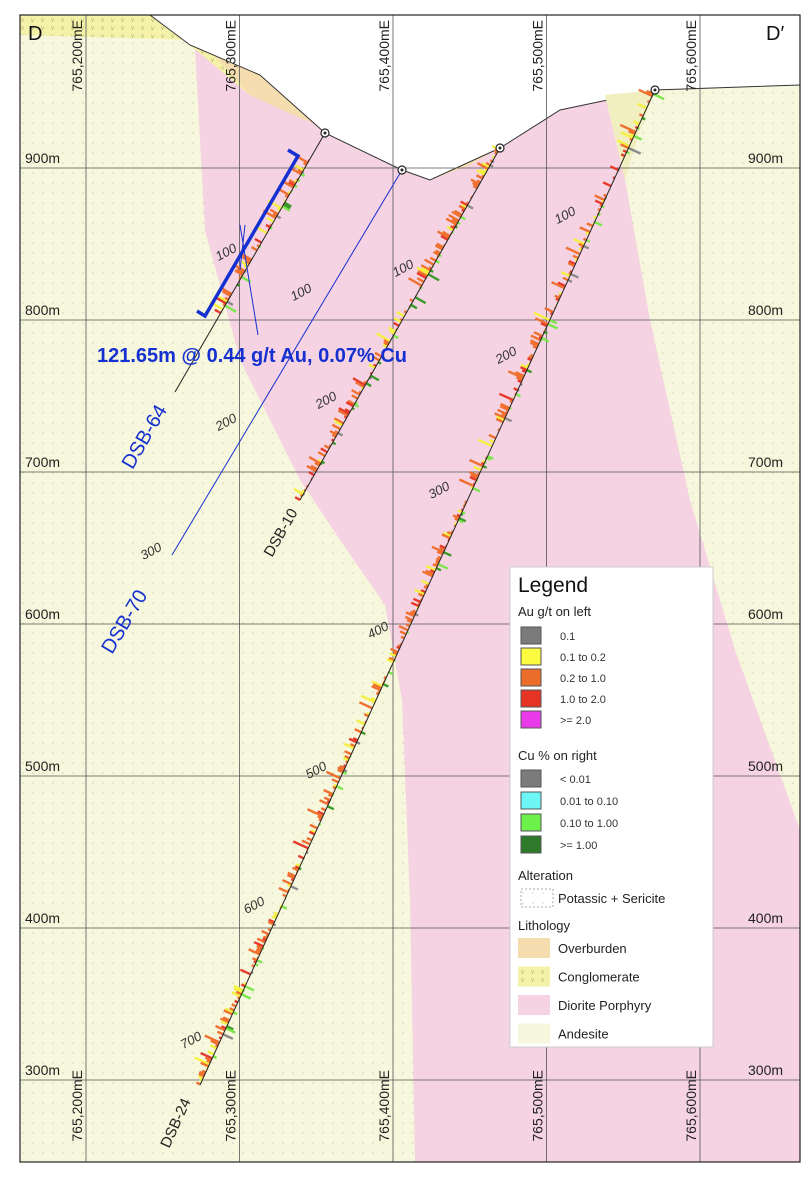 This screenshot has height=1180, width=812. I want to click on legend-label: Overburden, so click(592, 948).